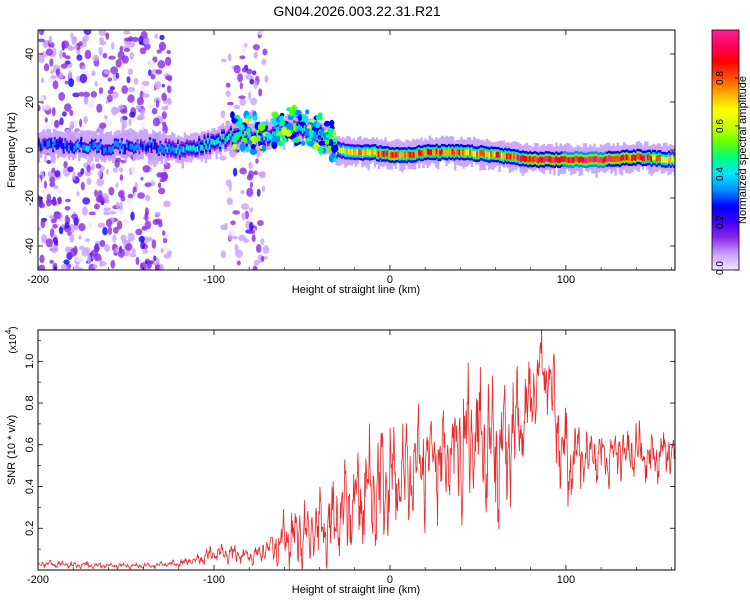 This screenshot has width=750, height=600. I want to click on colorbar-gradient, so click(725, 150).